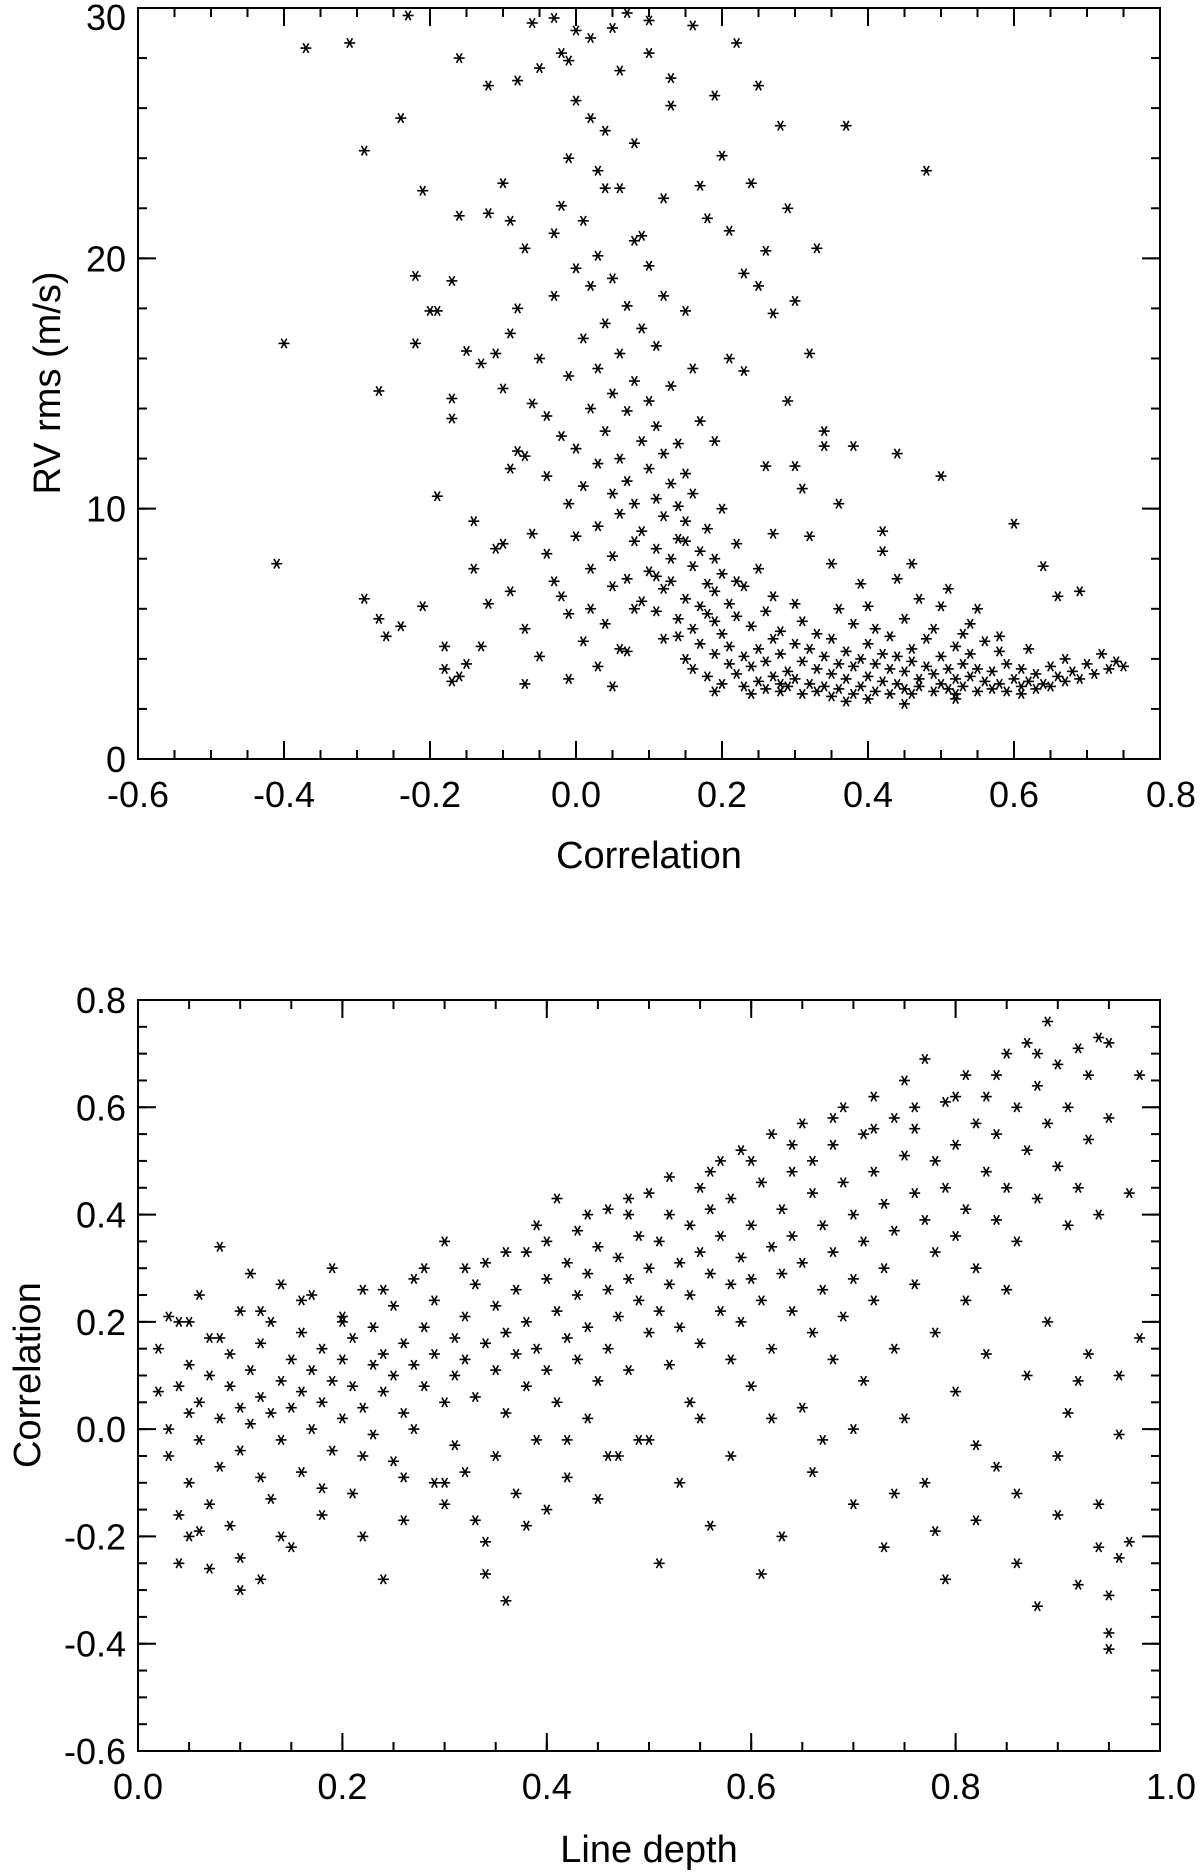 The height and width of the screenshot is (1874, 1200). What do you see at coordinates (48, 382) in the screenshot?
I see `y-axis-title-top: RV rms (m/s)` at bounding box center [48, 382].